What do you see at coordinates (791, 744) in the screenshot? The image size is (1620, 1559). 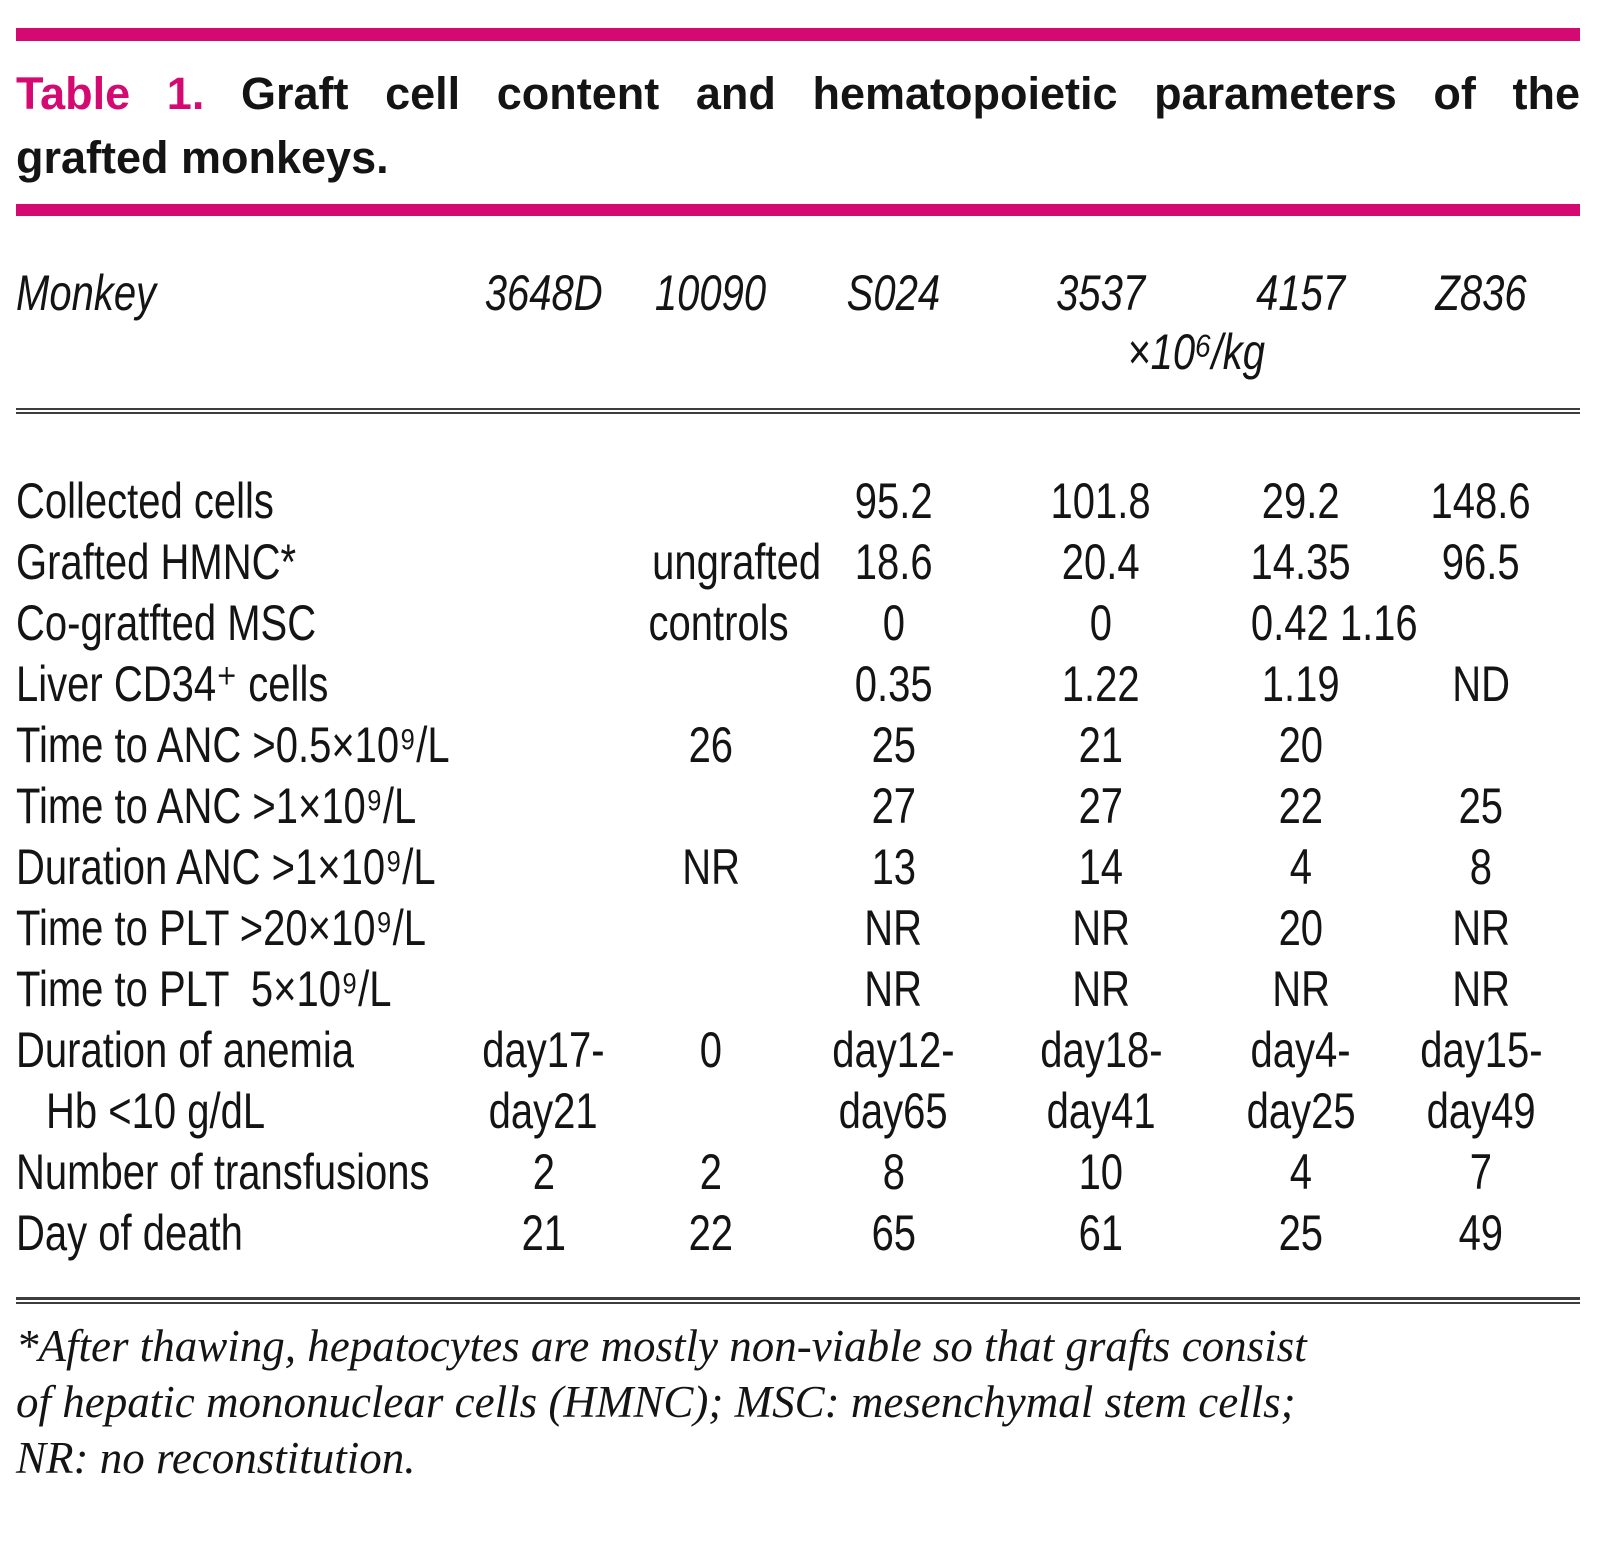 I see `row-time-to-anc-05: Time to ANC >0.5×10⁹/L 26 25 21 20` at bounding box center [791, 744].